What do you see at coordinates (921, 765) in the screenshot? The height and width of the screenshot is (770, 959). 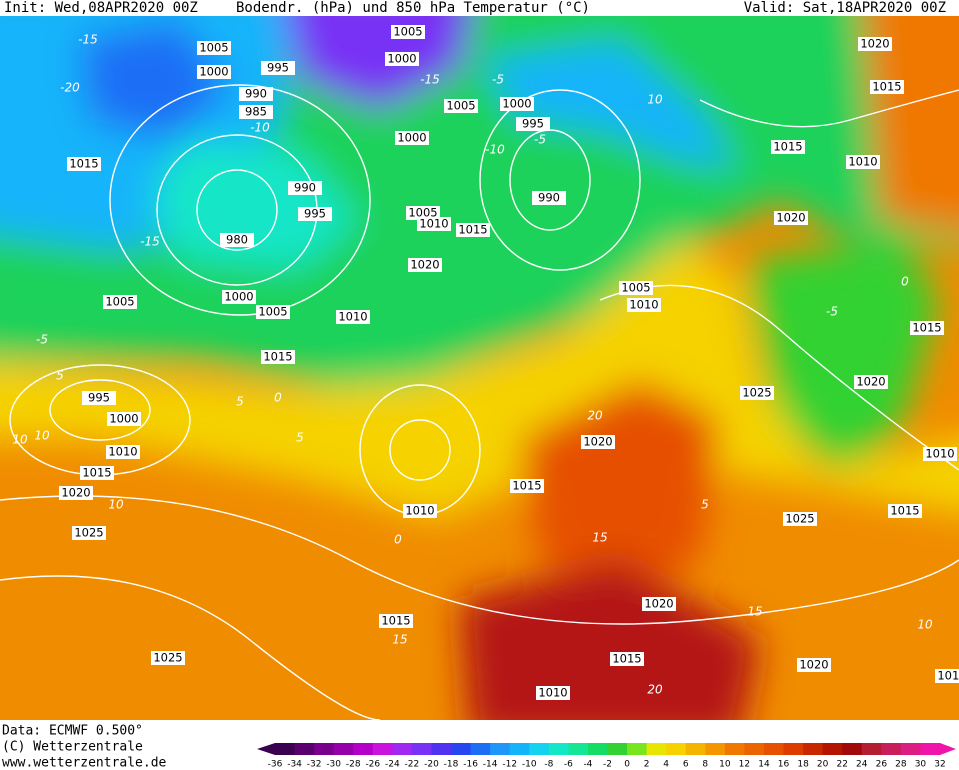 I see `legend-label: 30` at bounding box center [921, 765].